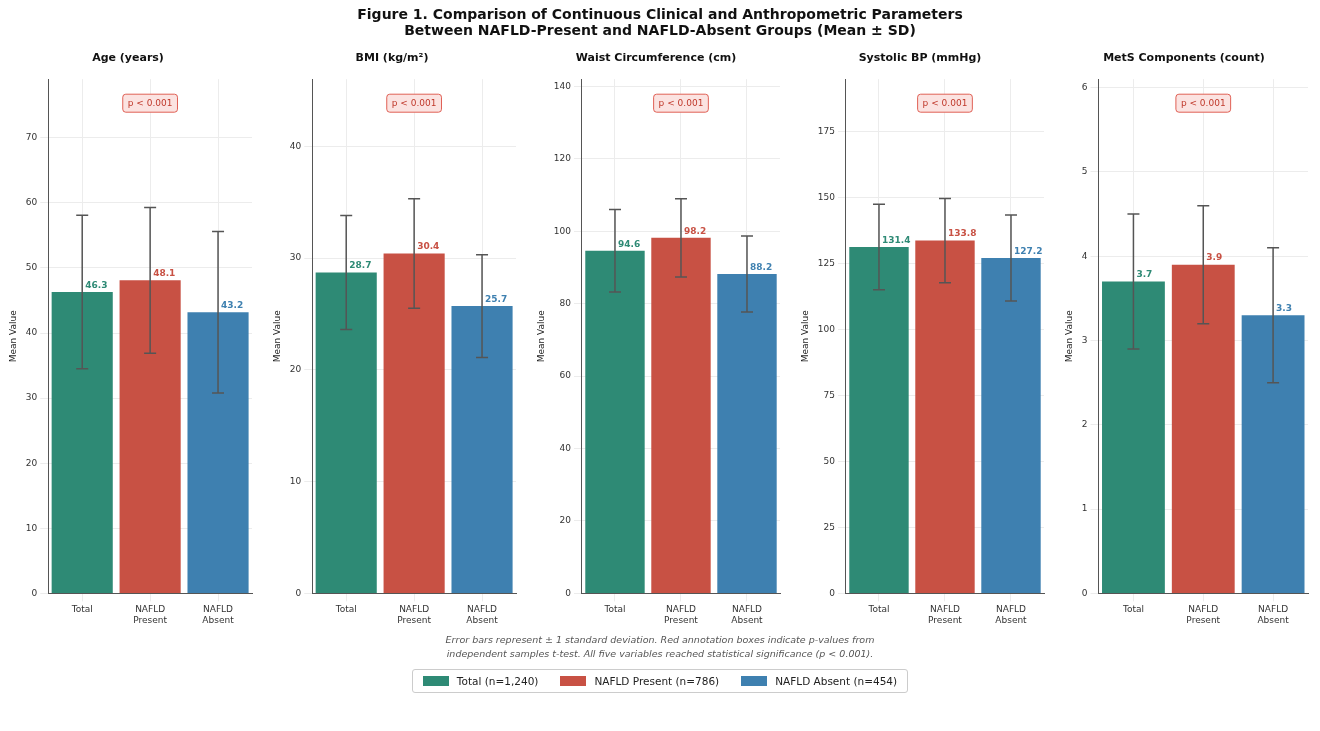 This screenshot has width=1320, height=731. I want to click on data-label: 46.3, so click(96, 284).